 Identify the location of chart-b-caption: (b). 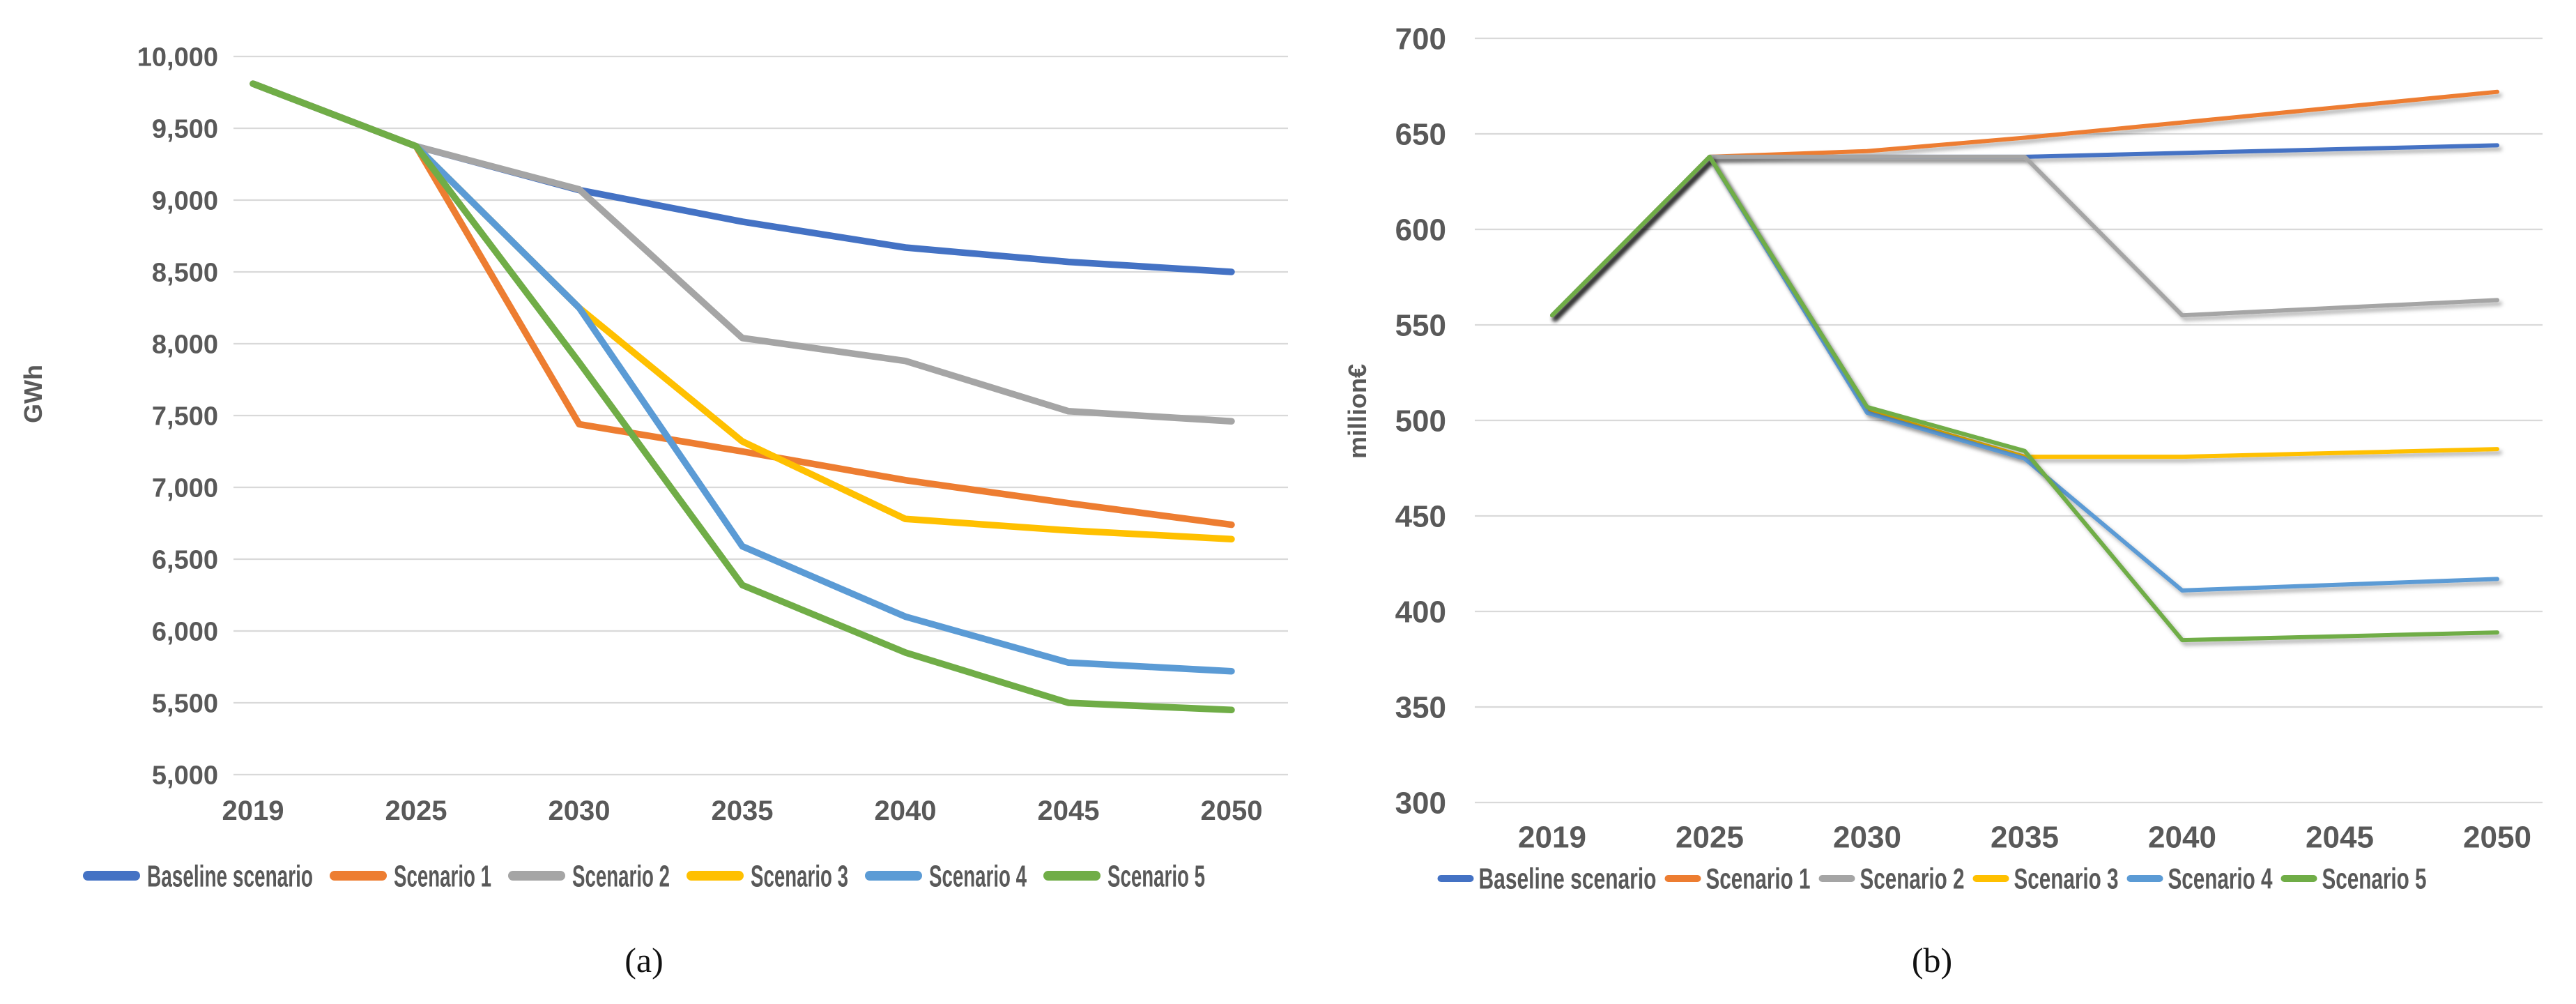
(1932, 960).